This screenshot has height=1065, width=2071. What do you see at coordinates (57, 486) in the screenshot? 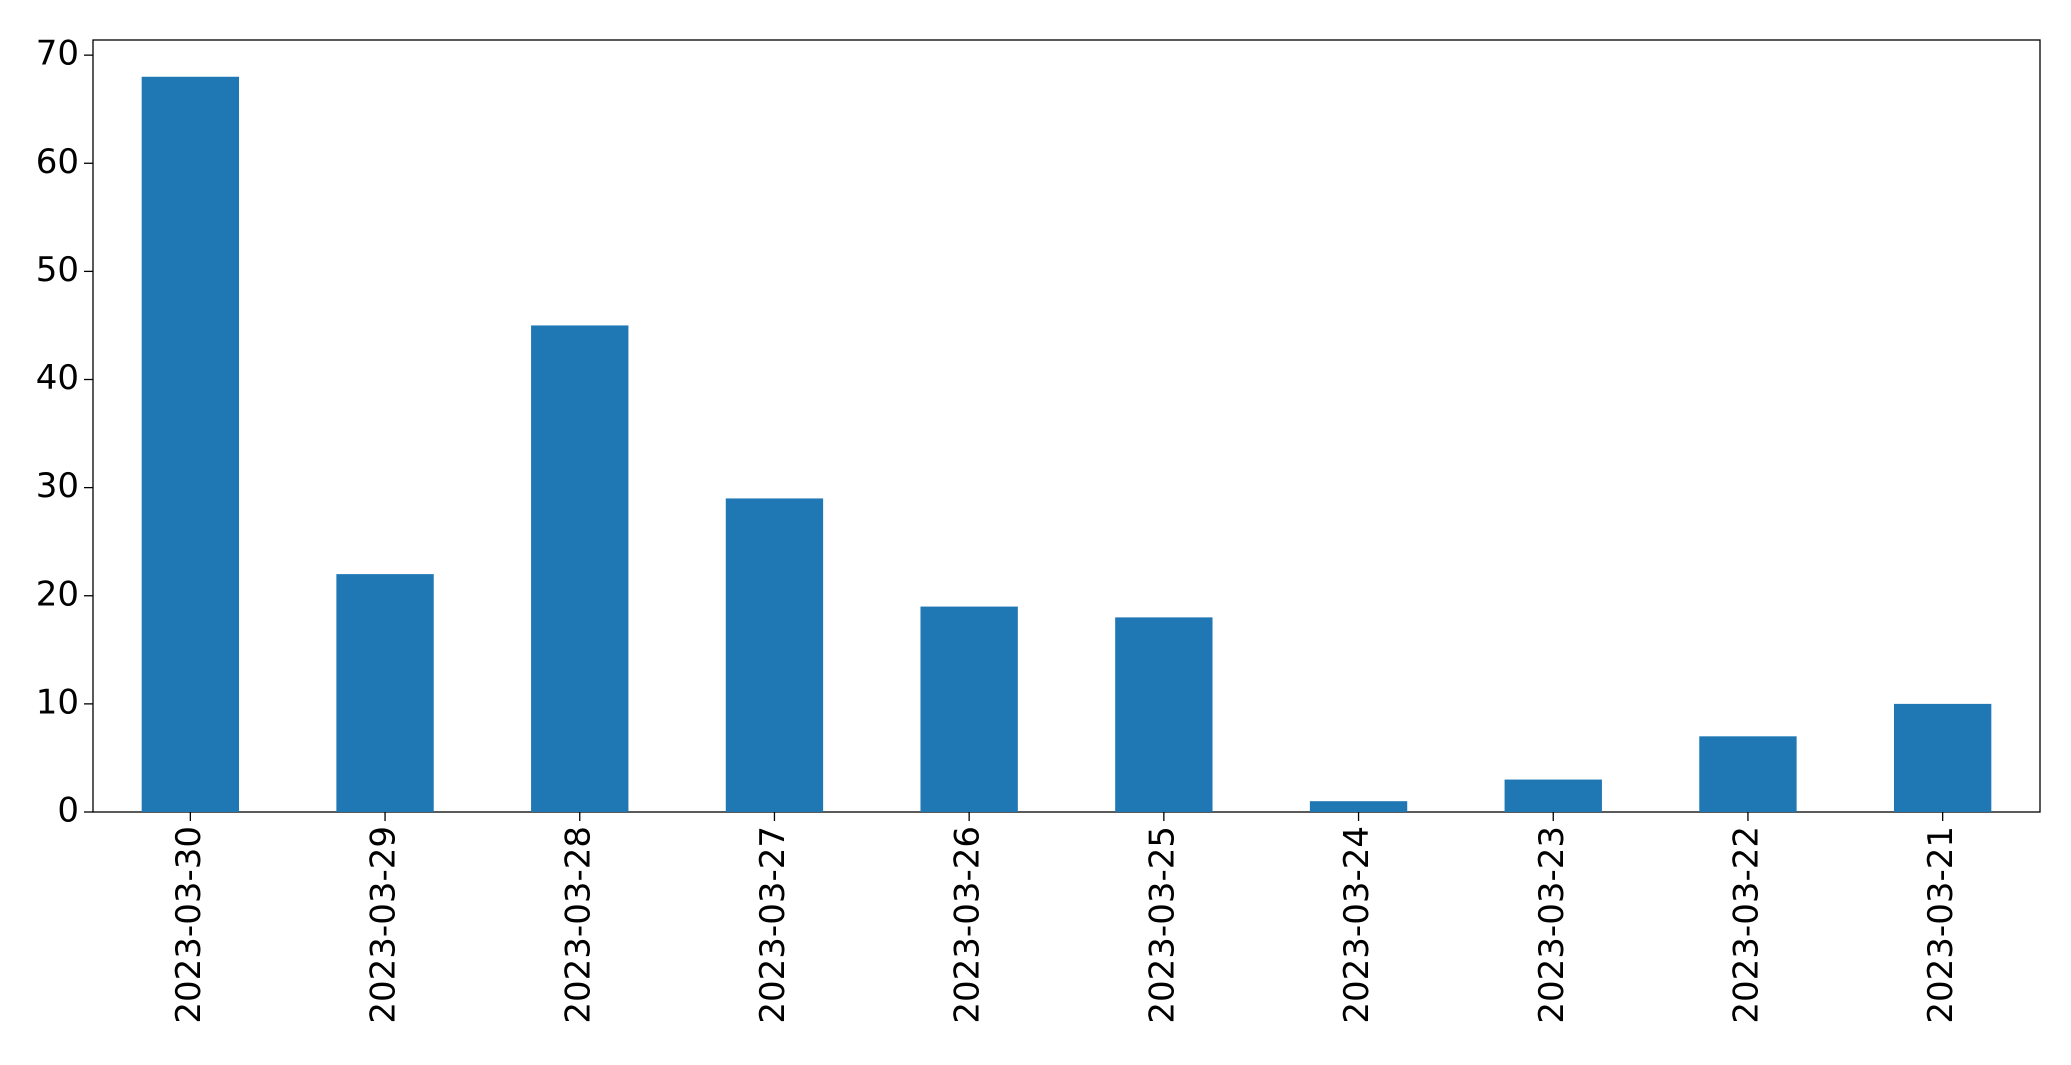
I see `y-tick-label: 30` at bounding box center [57, 486].